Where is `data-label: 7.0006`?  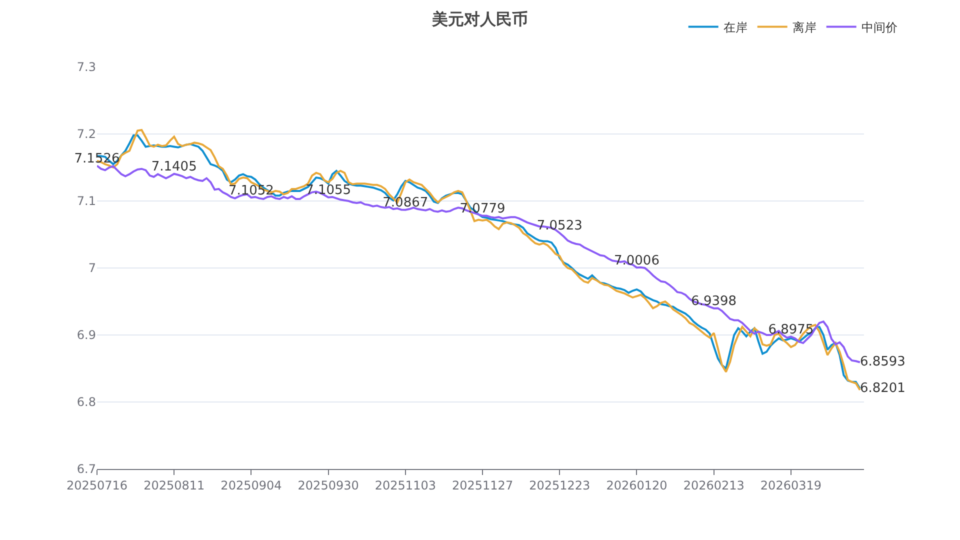 data-label: 7.0006 is located at coordinates (637, 260).